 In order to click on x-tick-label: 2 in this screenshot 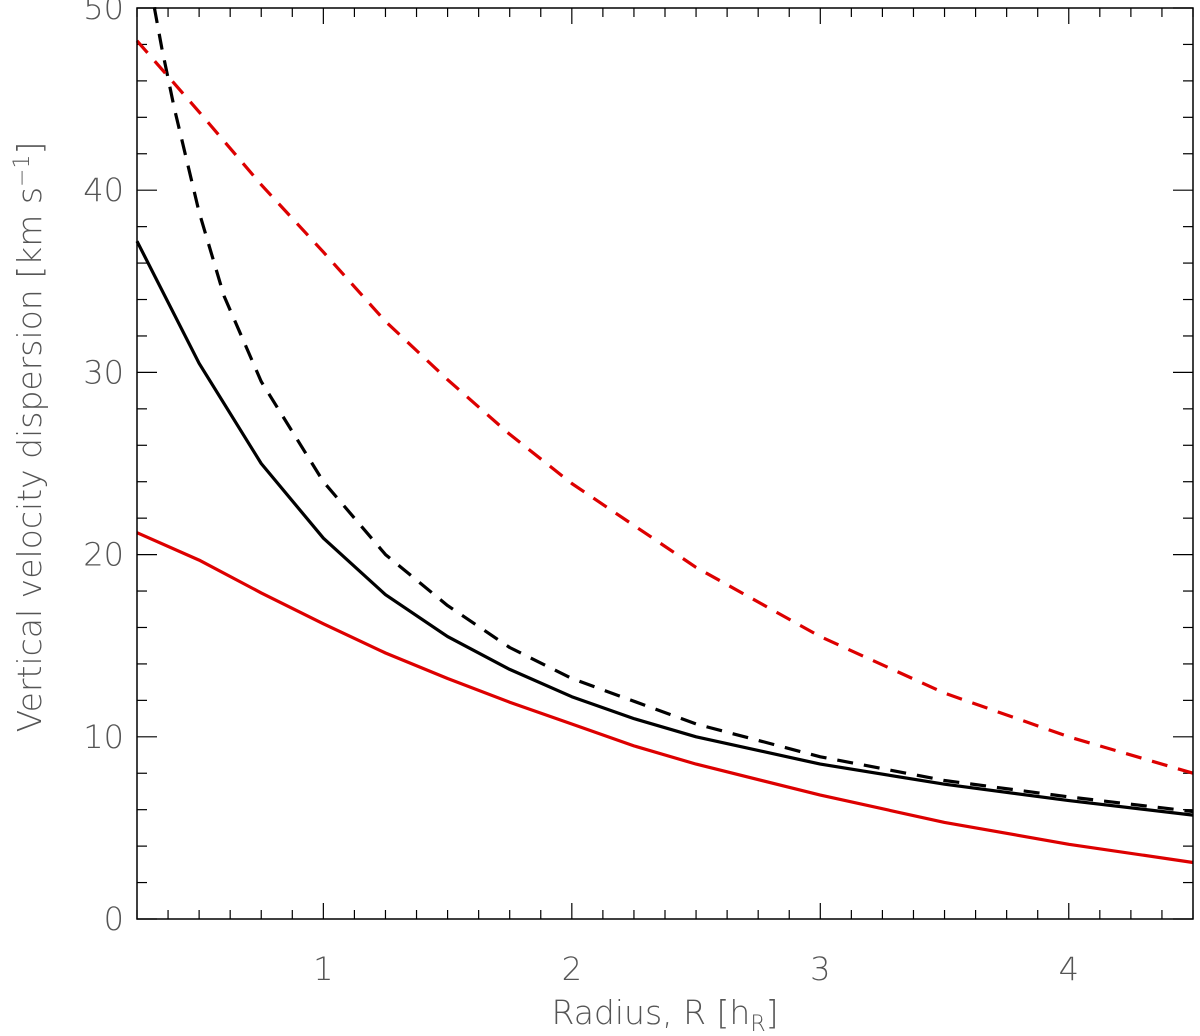, I will do `click(572, 969)`.